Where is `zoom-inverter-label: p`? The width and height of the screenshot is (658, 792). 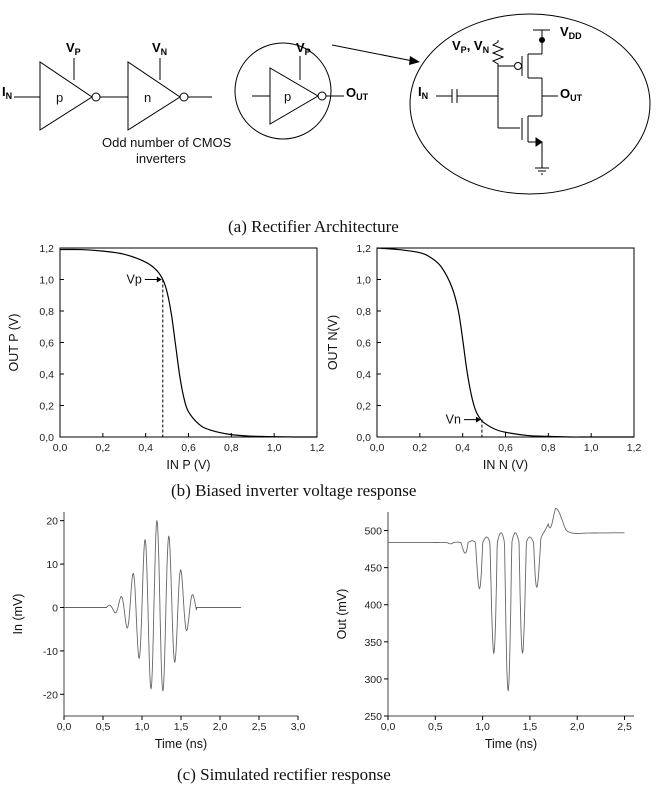
zoom-inverter-label: p is located at coordinates (287, 96).